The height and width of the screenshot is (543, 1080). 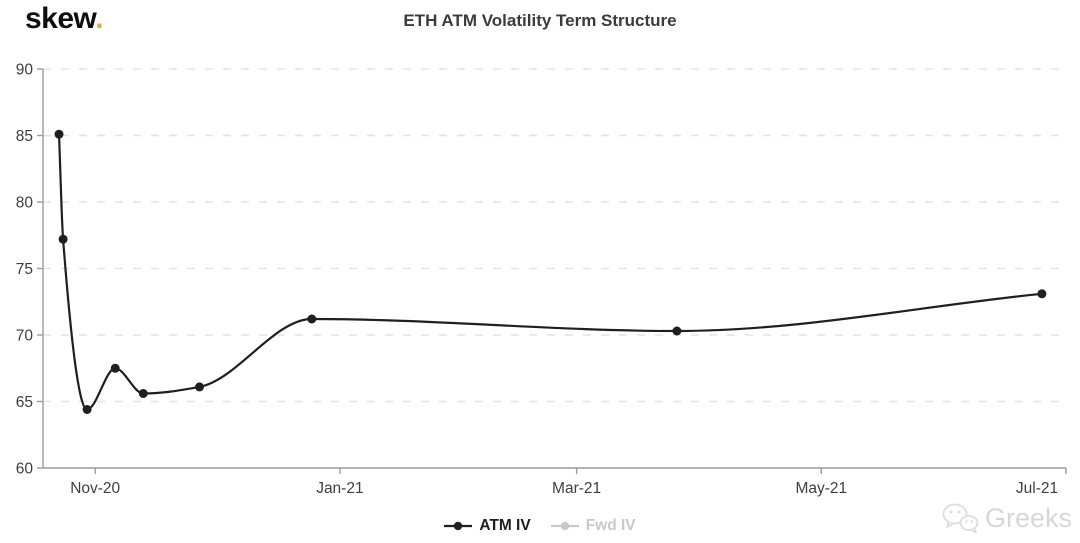 I want to click on legend-item-atm-iv: ATM IV, so click(x=487, y=526).